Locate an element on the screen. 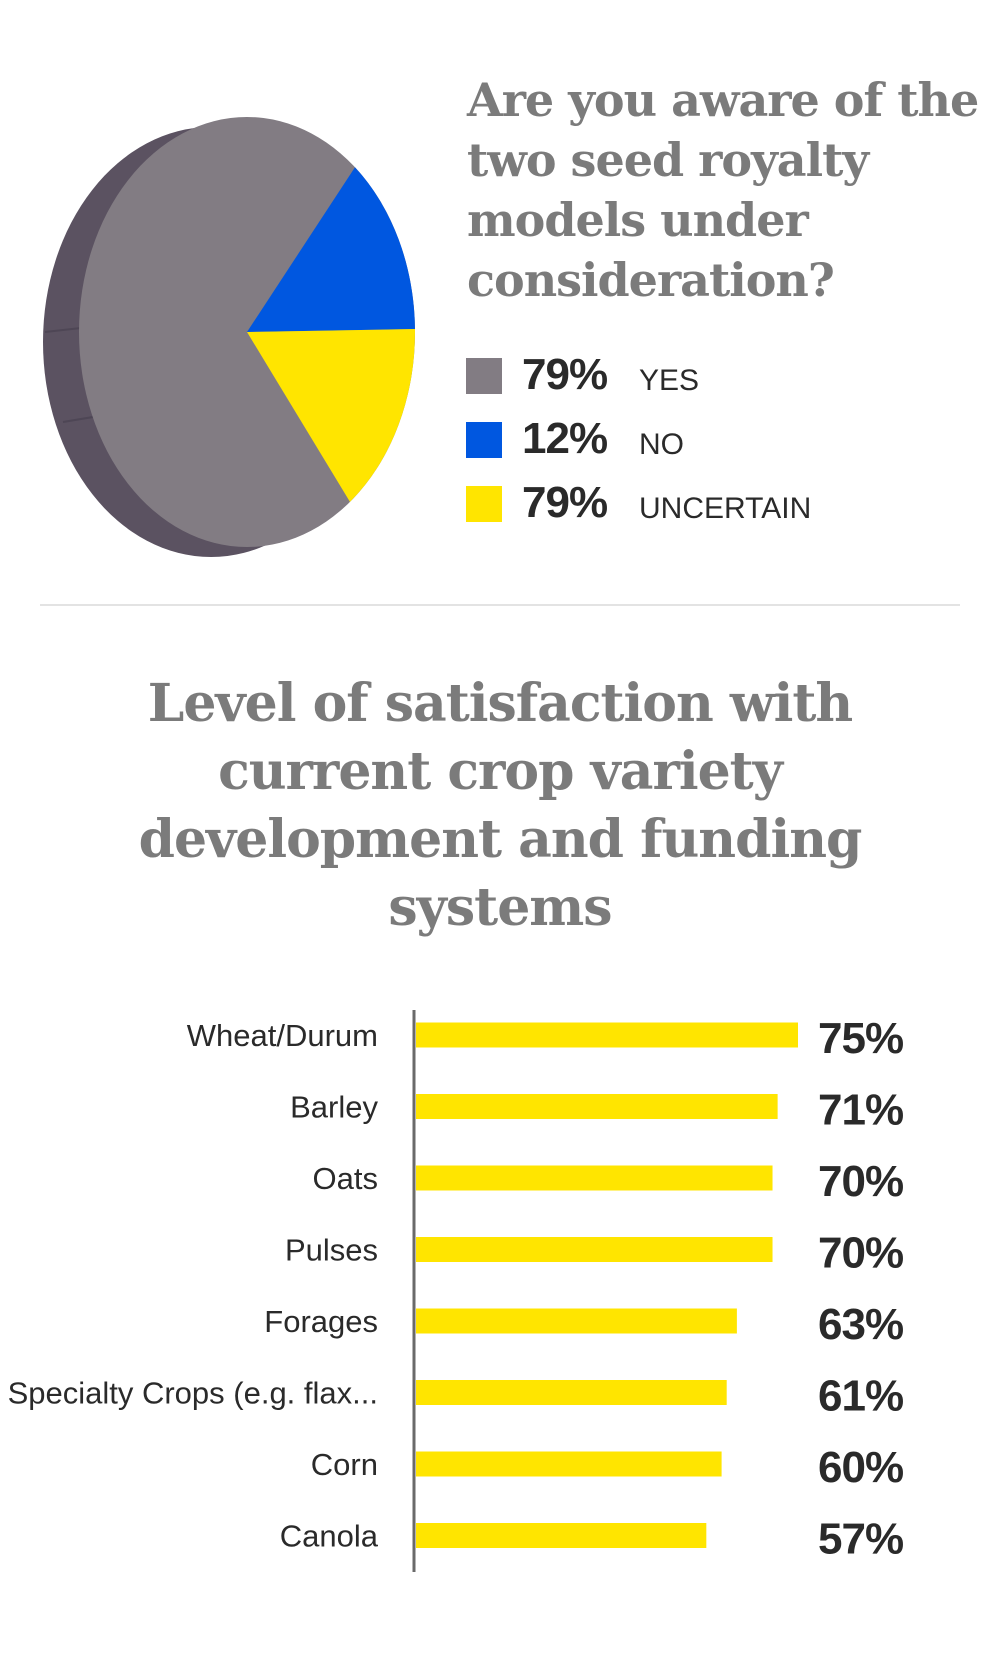  legend-value-no: 12% is located at coordinates (565, 438).